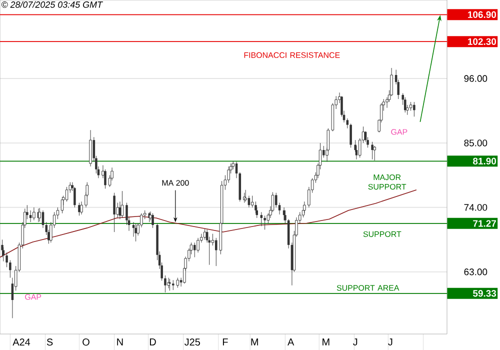  What do you see at coordinates (482, 14) in the screenshot?
I see `ref-line-label: 106.90` at bounding box center [482, 14].